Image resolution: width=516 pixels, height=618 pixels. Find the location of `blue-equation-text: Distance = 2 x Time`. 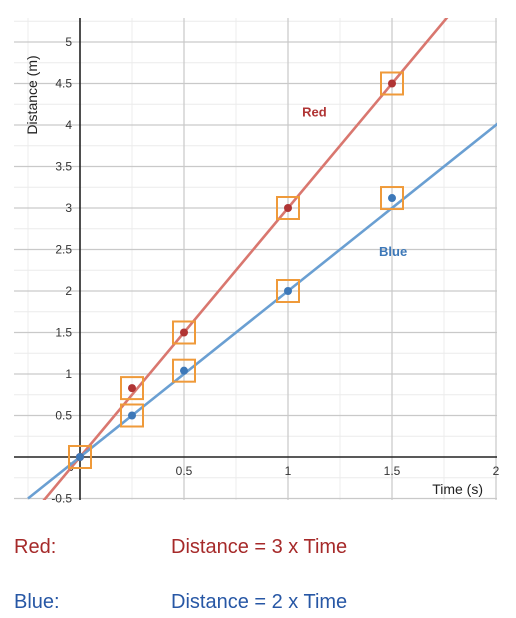

blue-equation-text: Distance = 2 x Time is located at coordinates (259, 602).